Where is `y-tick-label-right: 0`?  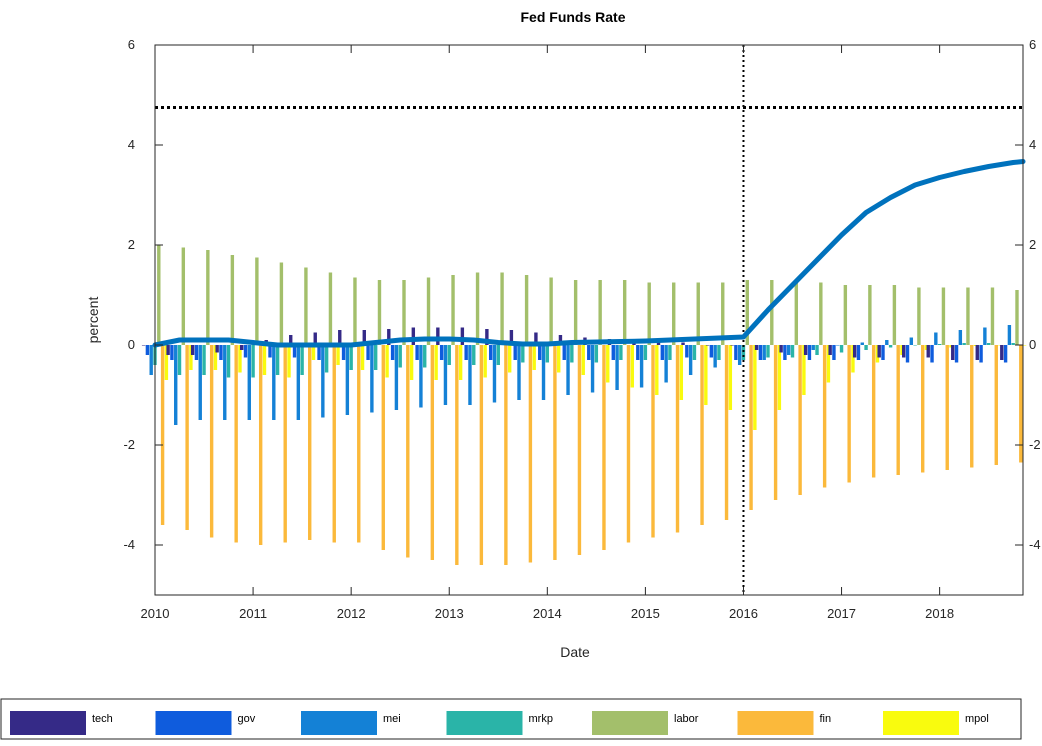
y-tick-label-right: 0 is located at coordinates (1032, 344).